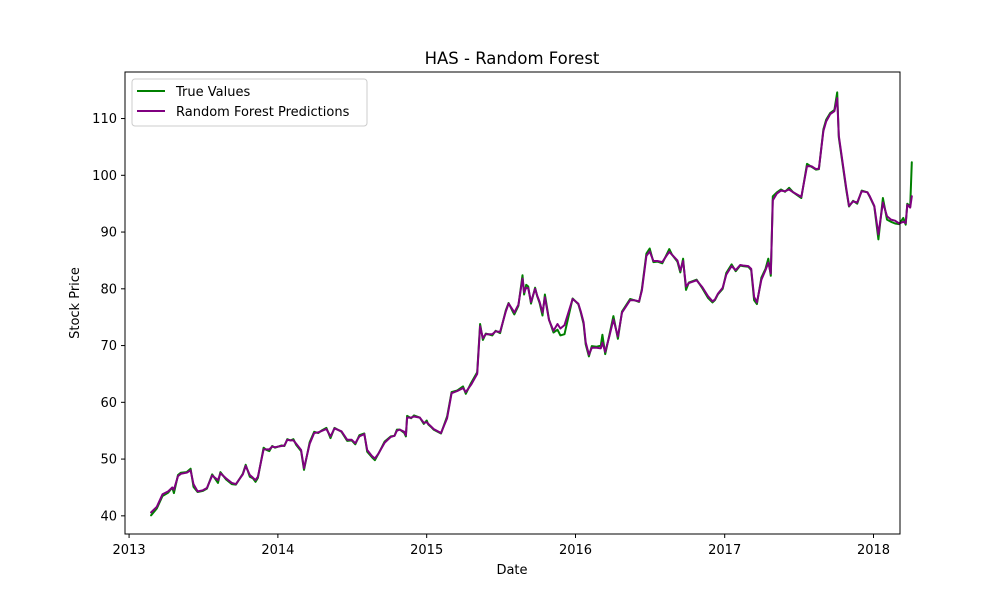 The image size is (1000, 600). Describe the element at coordinates (129, 550) in the screenshot. I see `x-tick-label: 2013` at that location.